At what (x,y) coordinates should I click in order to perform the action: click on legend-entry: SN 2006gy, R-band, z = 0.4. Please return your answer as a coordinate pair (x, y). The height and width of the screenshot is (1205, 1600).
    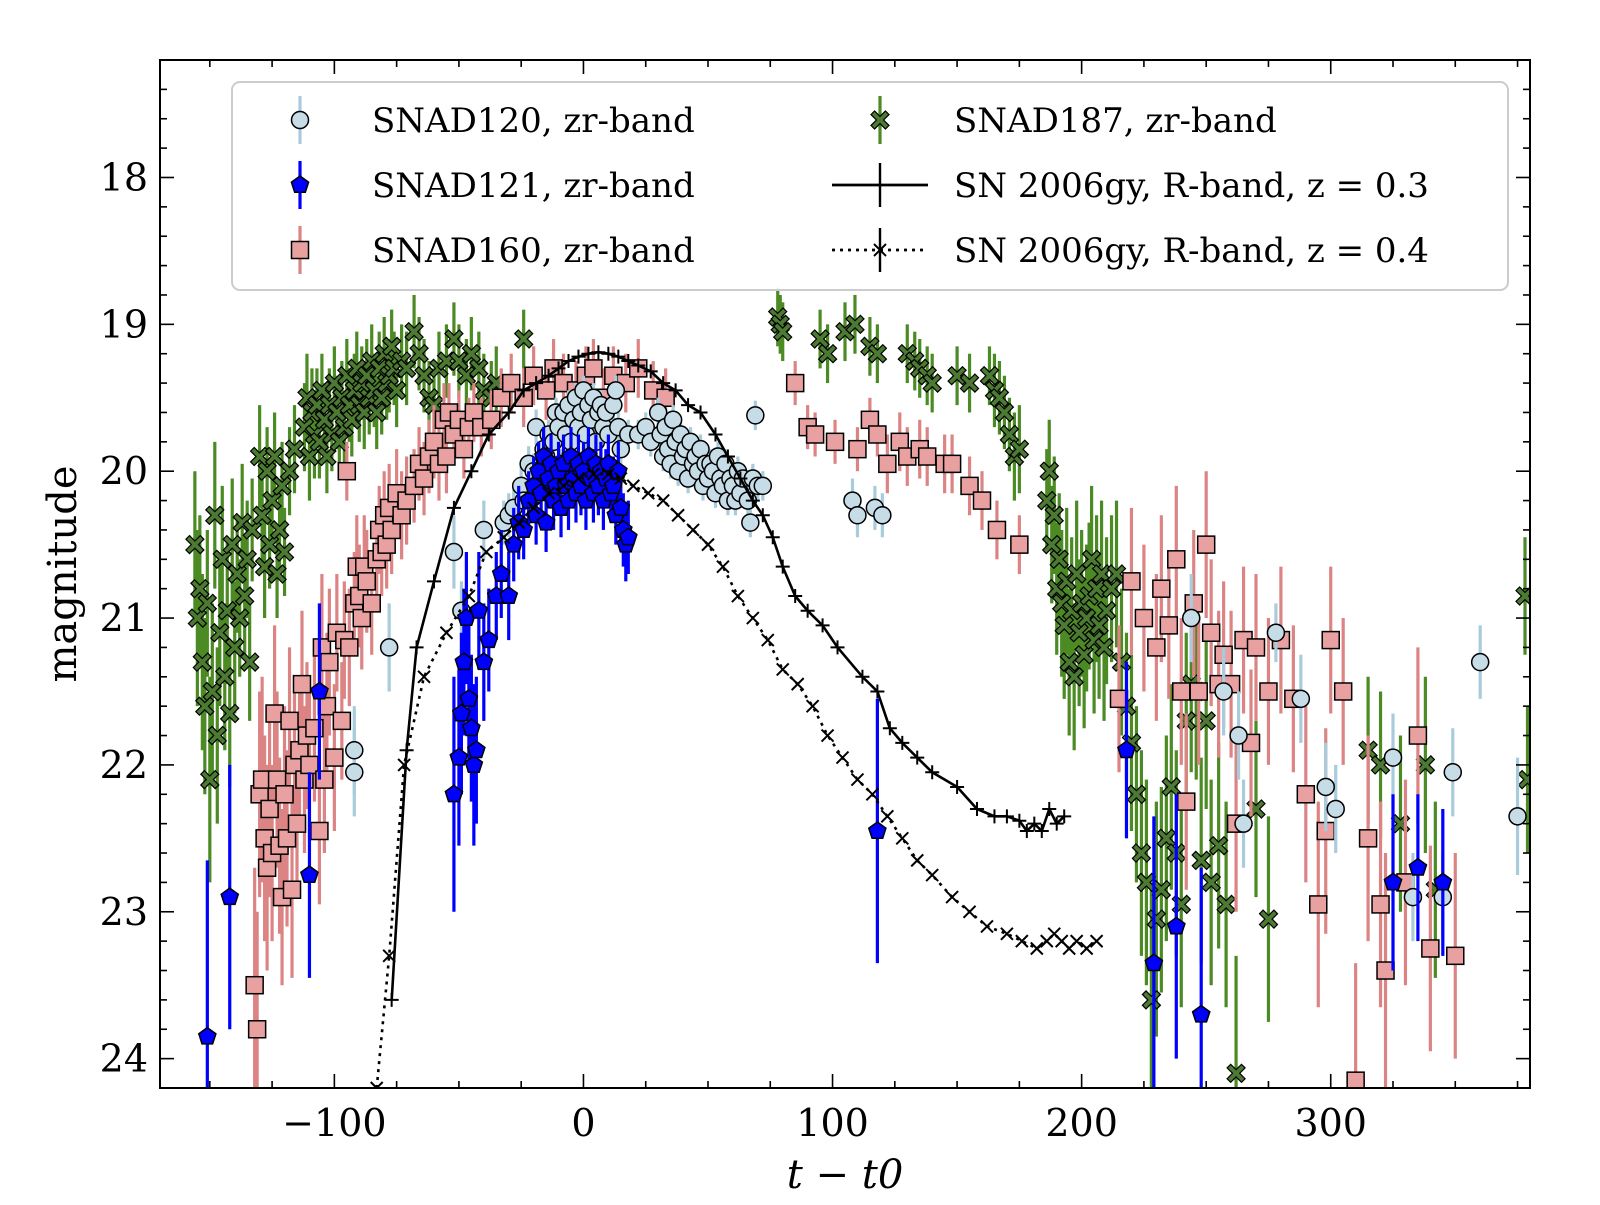
    Looking at the image, I should click on (1130, 250).